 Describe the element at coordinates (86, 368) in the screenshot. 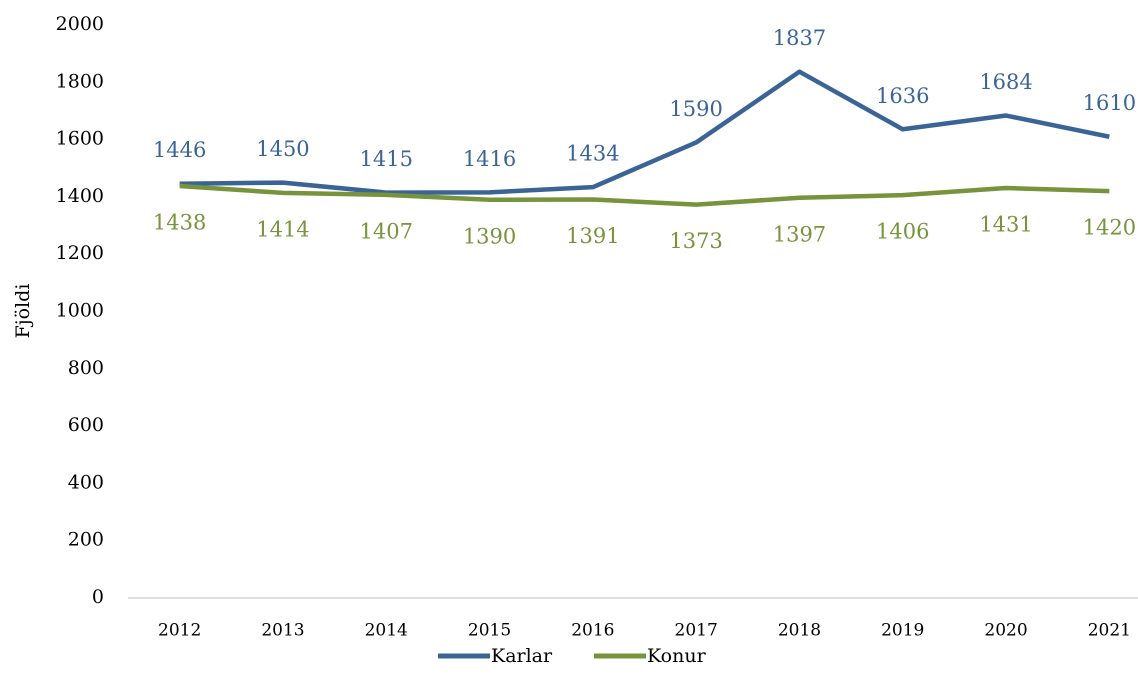

I see `y-tick-label: 800` at that location.